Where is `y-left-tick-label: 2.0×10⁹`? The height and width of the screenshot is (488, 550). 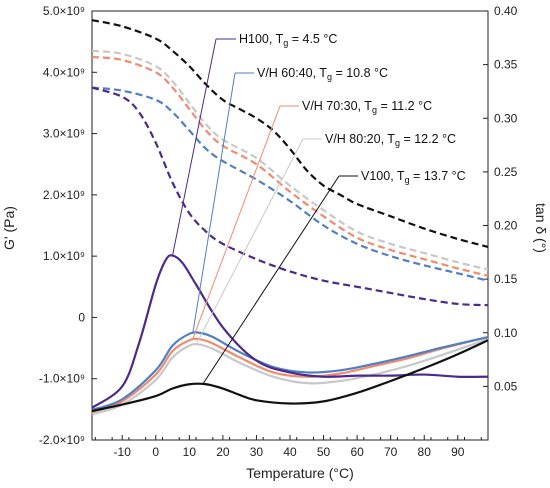
y-left-tick-label: 2.0×10⁹ is located at coordinates (64, 195).